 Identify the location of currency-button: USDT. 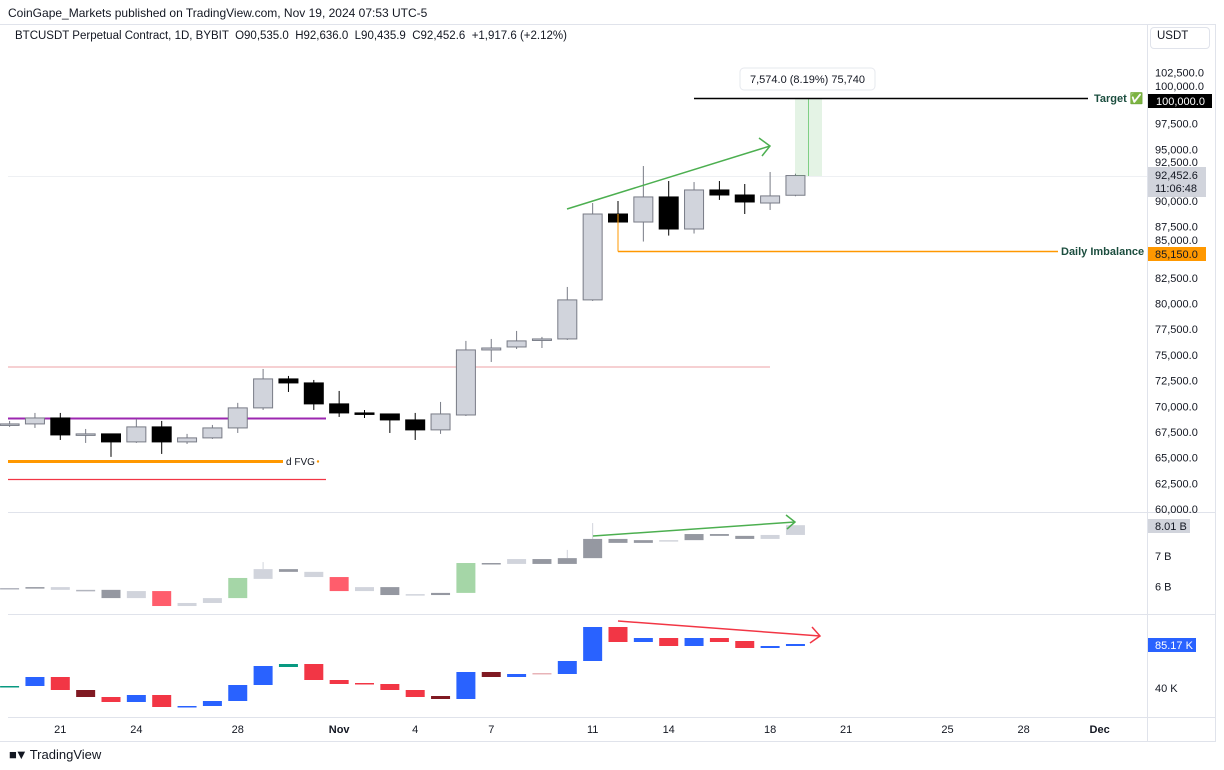
(1180, 38).